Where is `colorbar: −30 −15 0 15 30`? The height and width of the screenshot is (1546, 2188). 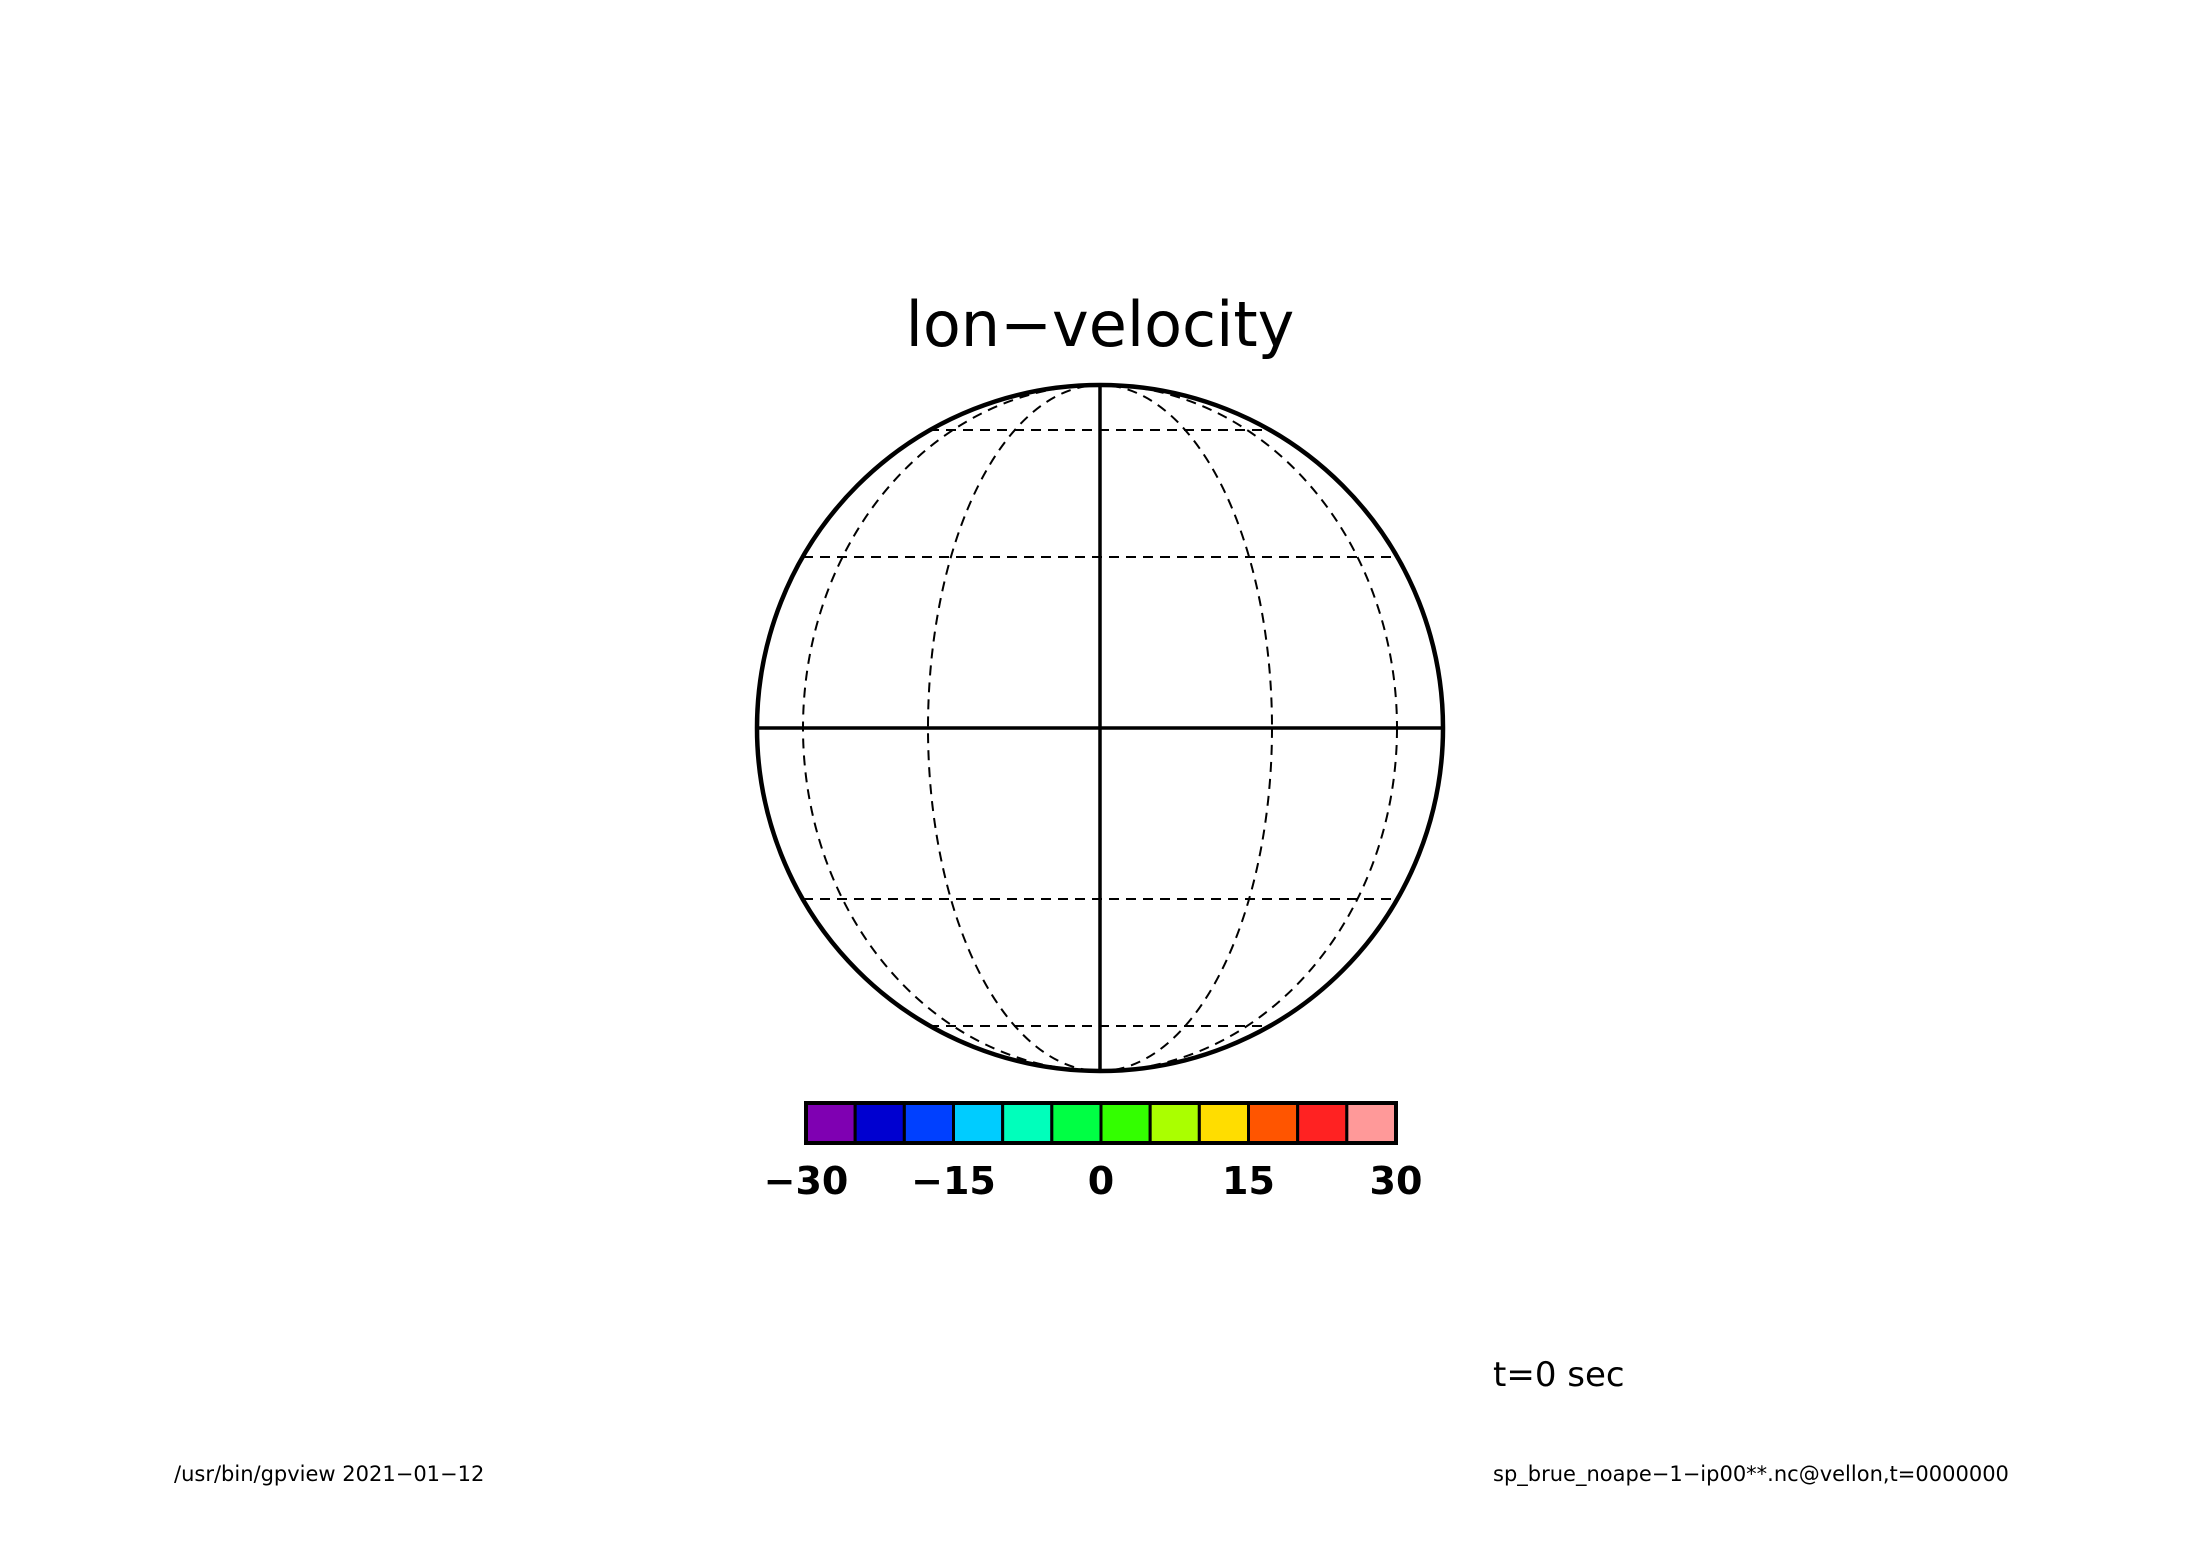 colorbar: −30 −15 0 15 30 is located at coordinates (1093, 1152).